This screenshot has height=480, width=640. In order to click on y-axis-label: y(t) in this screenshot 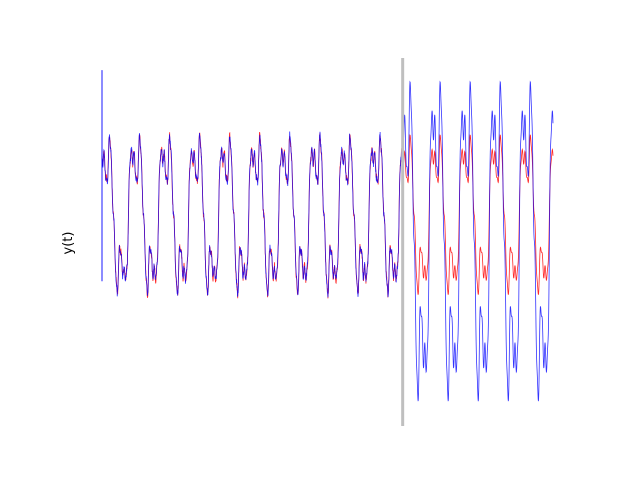, I will do `click(68, 243)`.